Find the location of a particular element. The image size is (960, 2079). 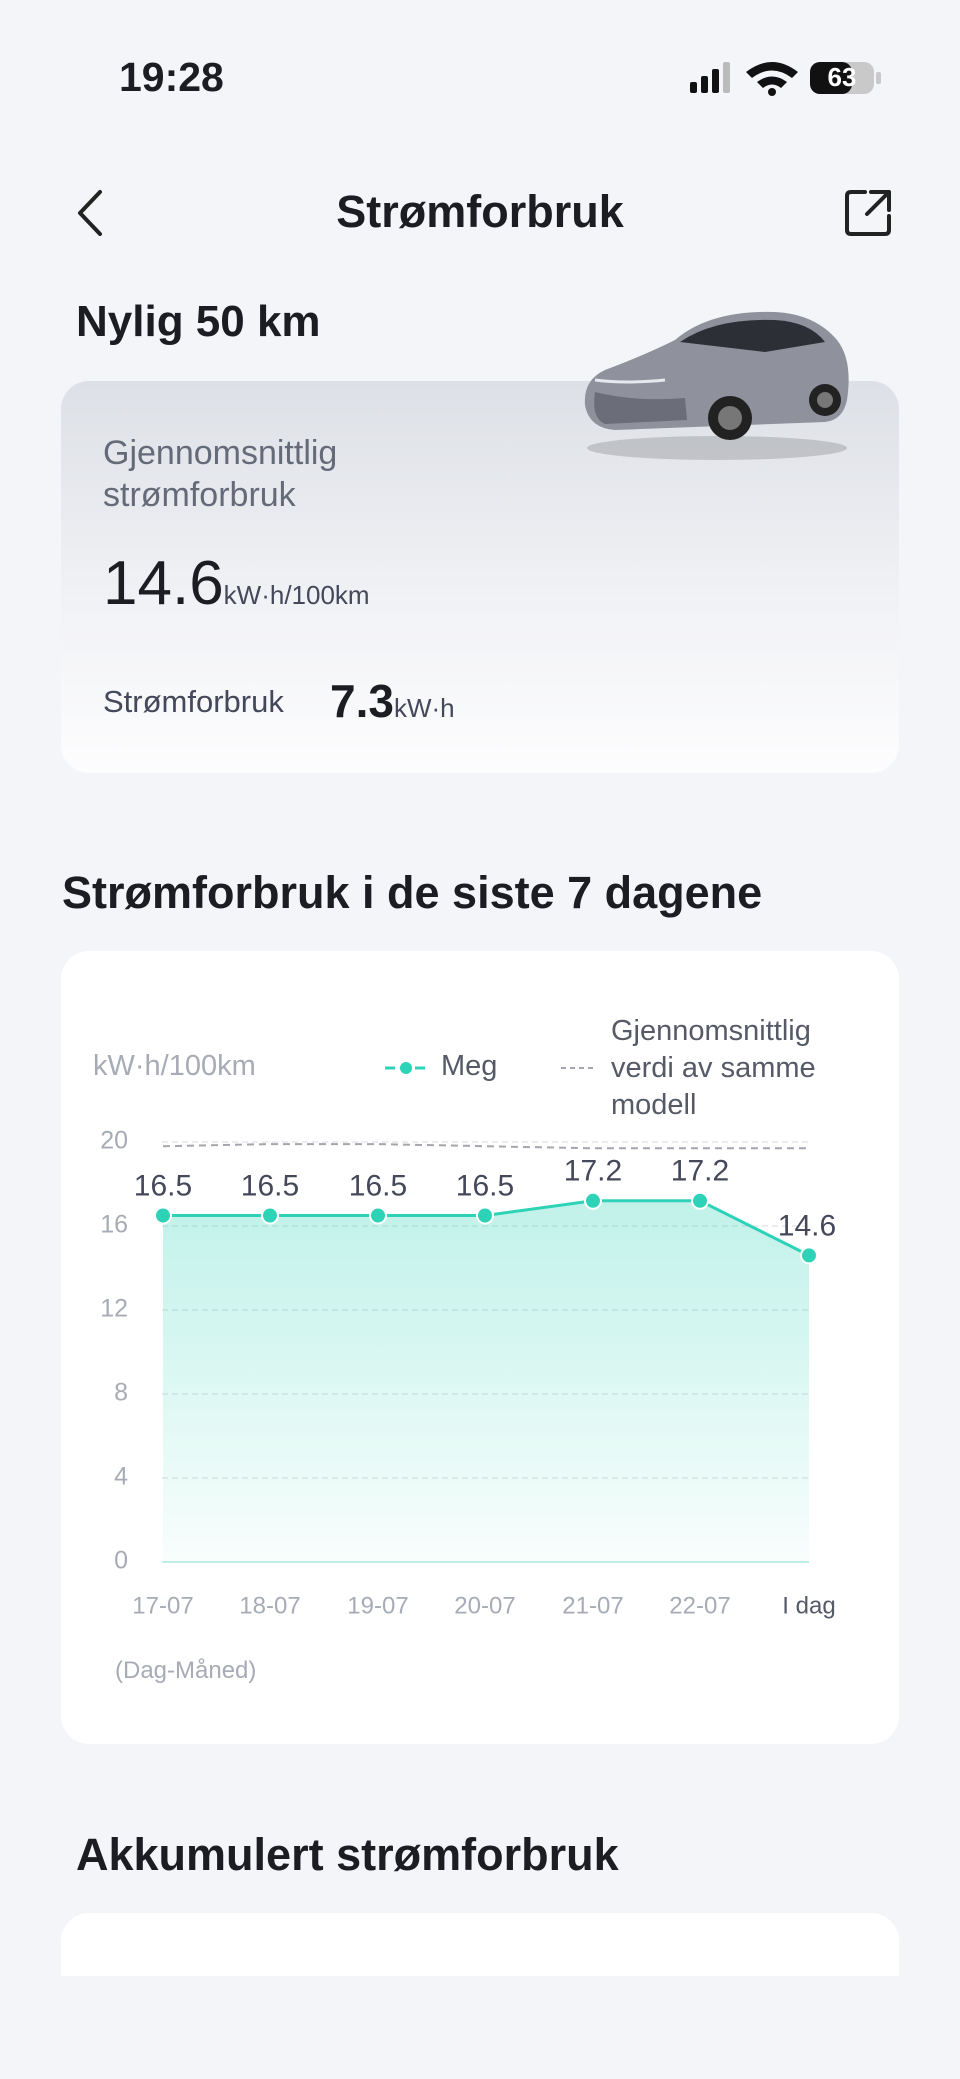

accumulated-card is located at coordinates (480, 1944).